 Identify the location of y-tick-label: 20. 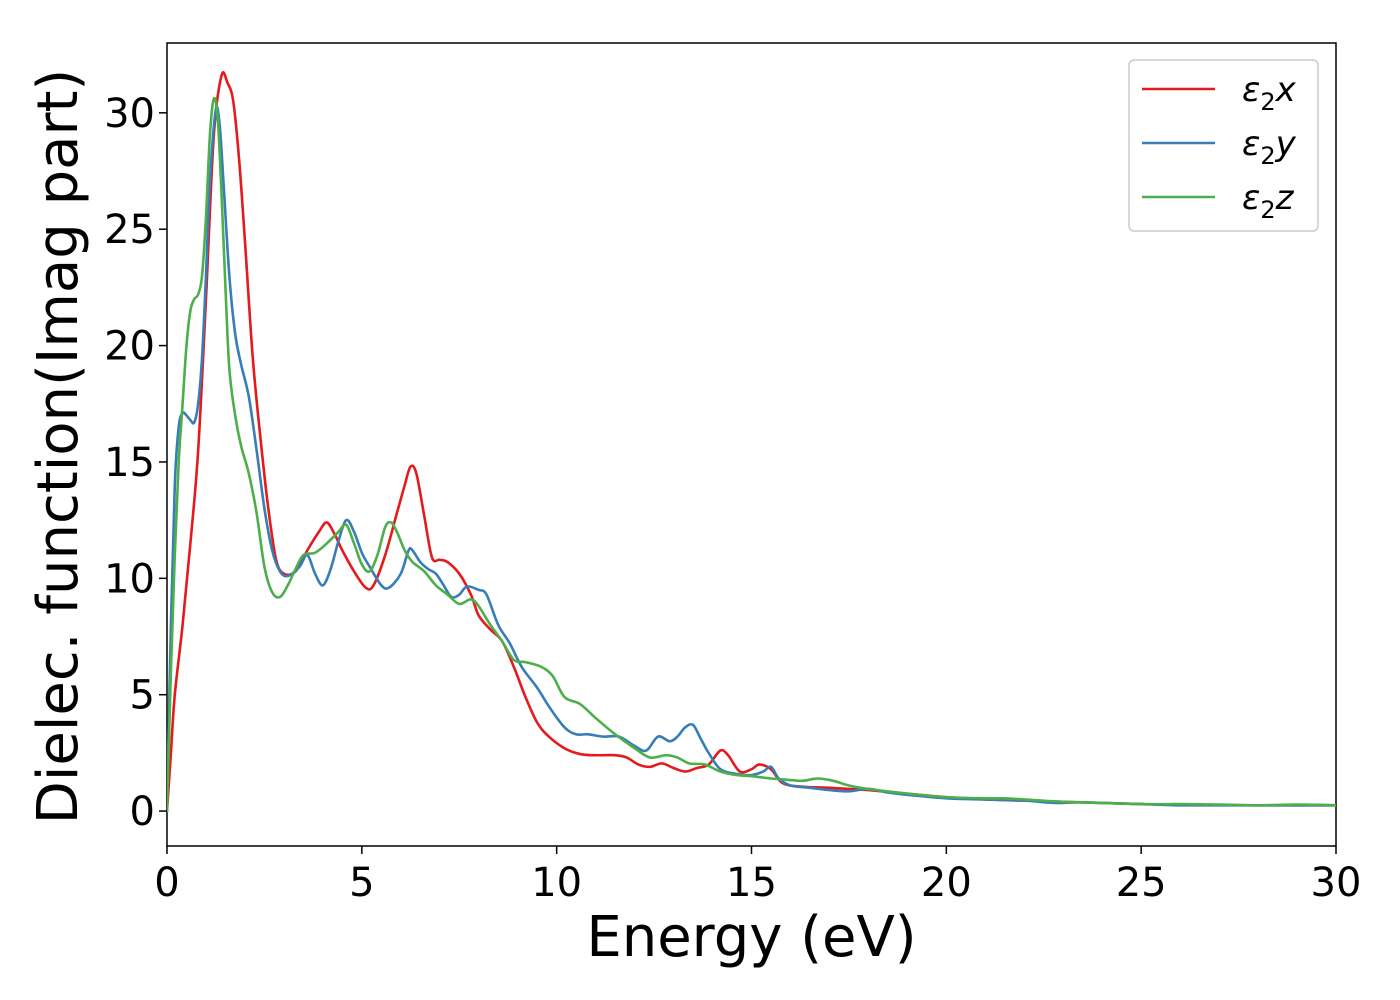
(129, 347).